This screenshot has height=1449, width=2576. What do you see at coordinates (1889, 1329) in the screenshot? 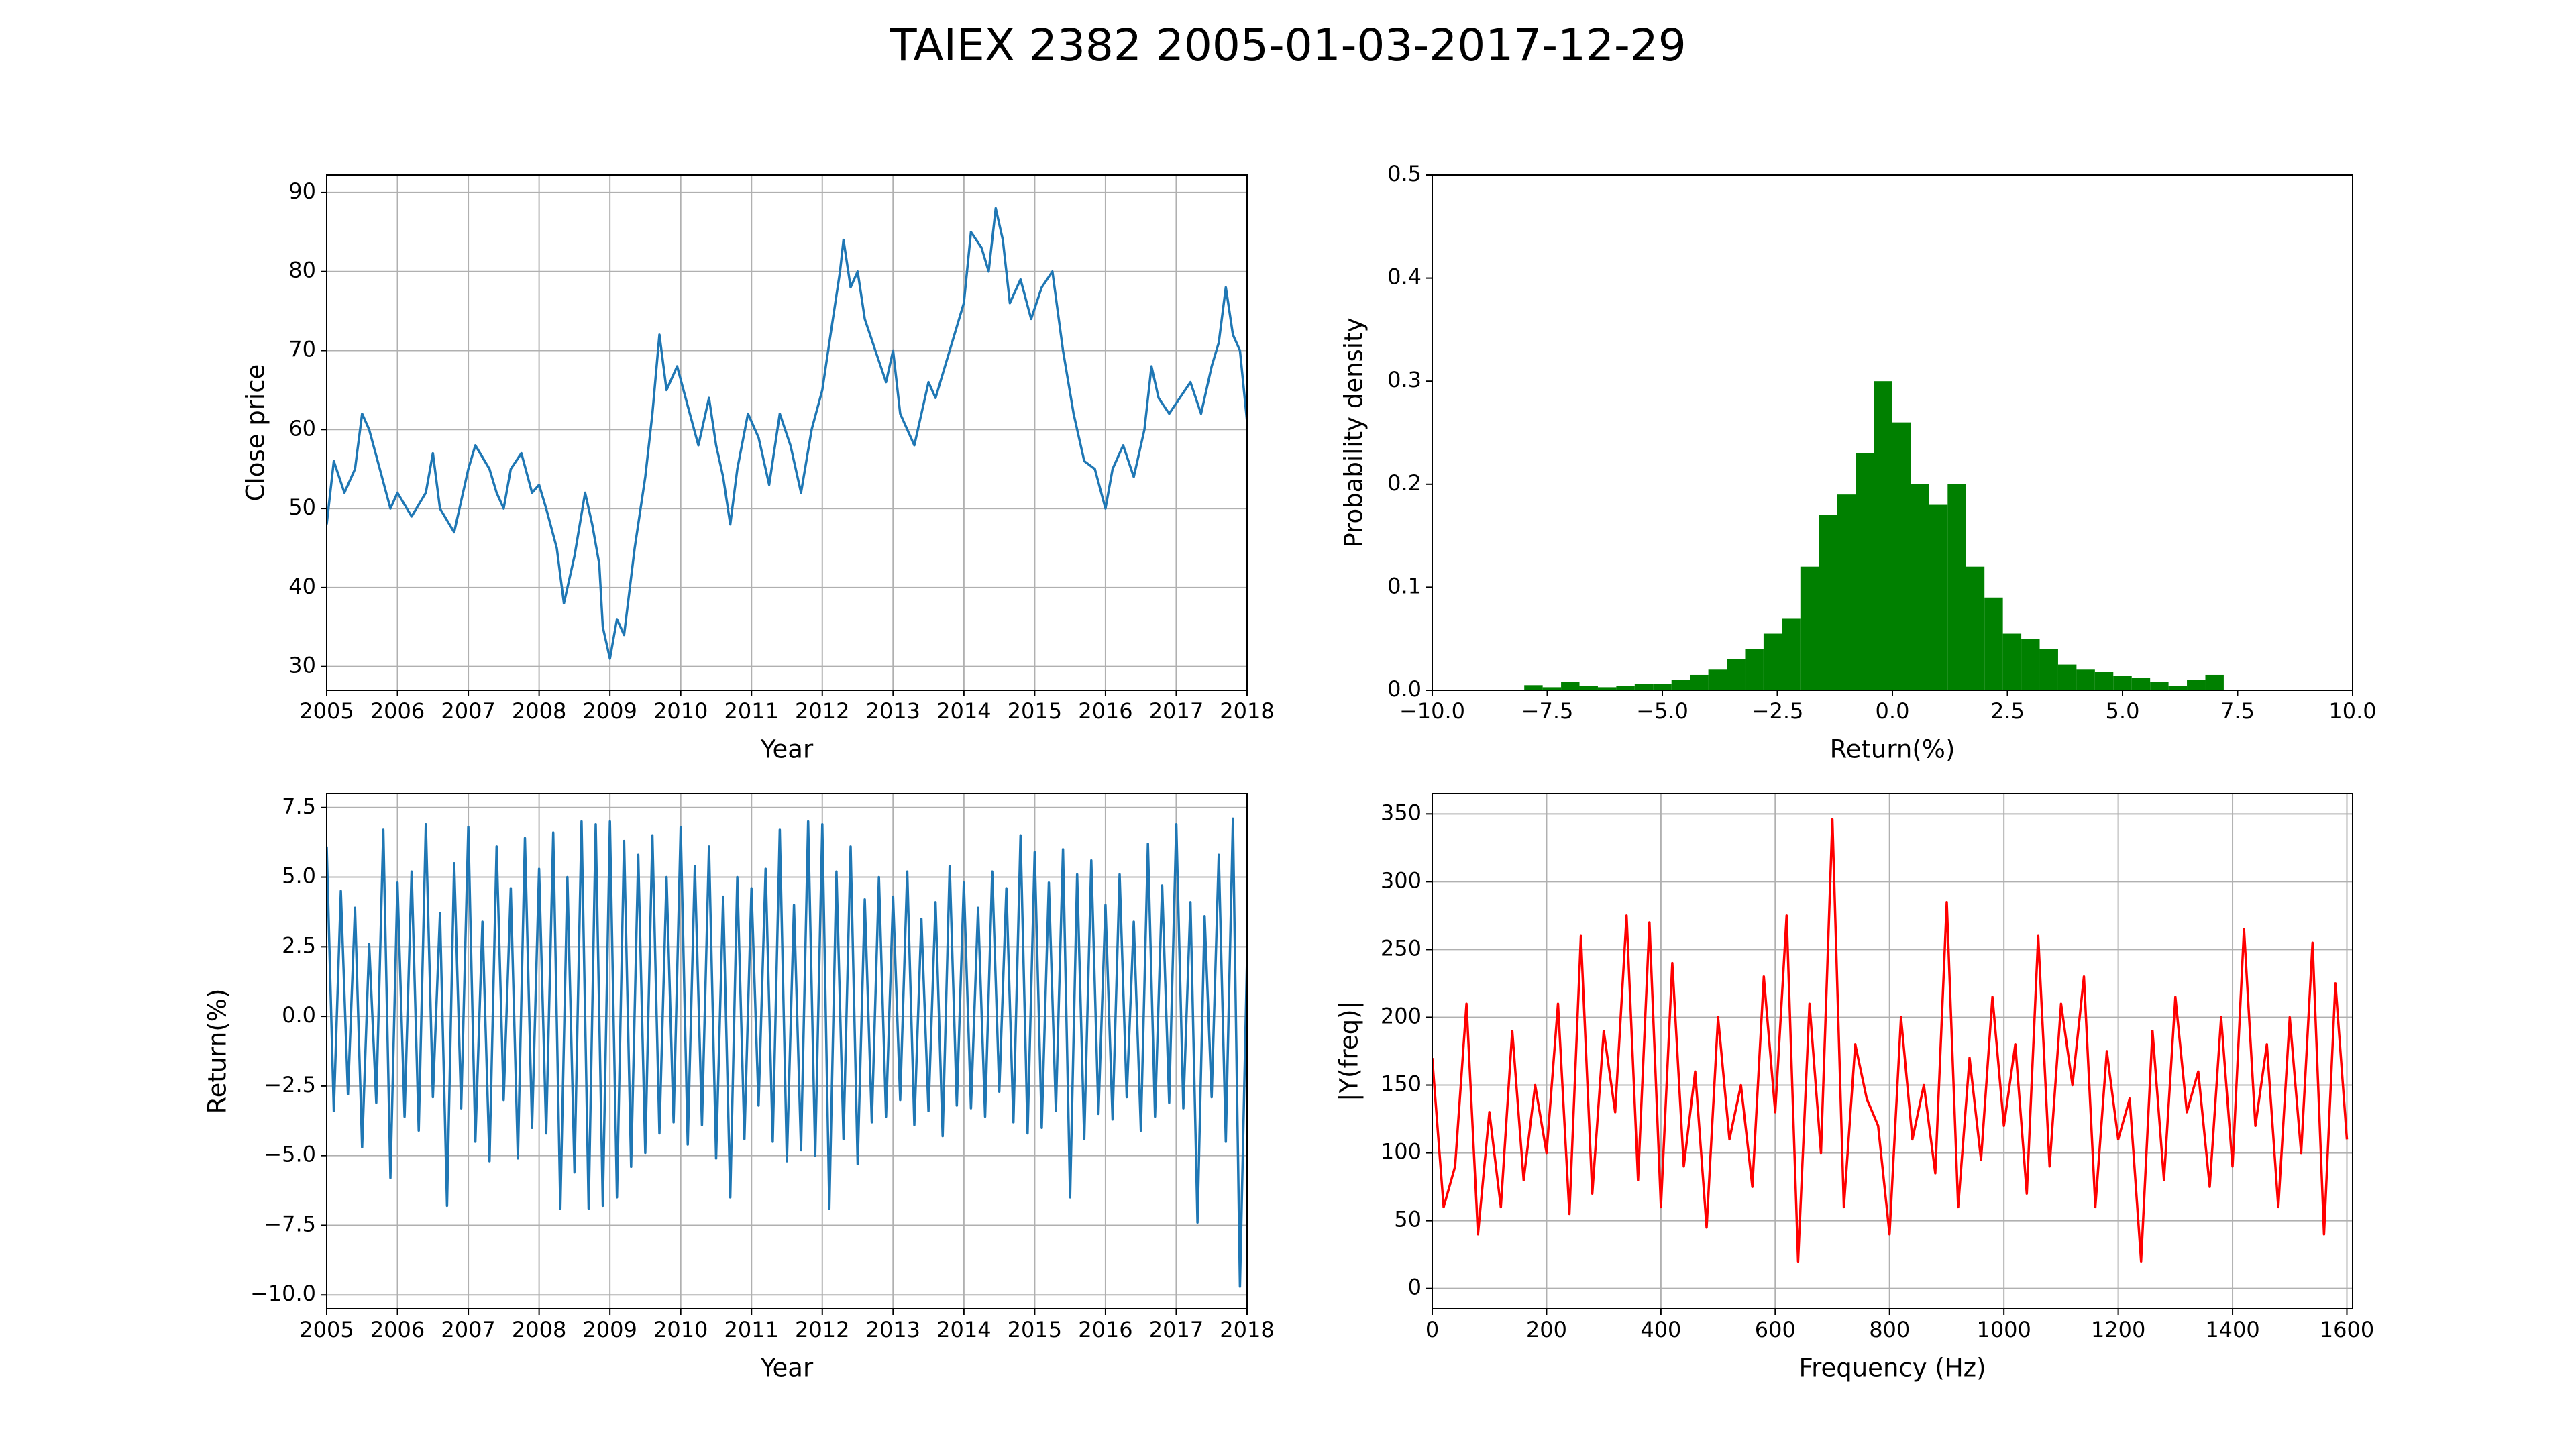
I see `x-tick-label: 800` at bounding box center [1889, 1329].